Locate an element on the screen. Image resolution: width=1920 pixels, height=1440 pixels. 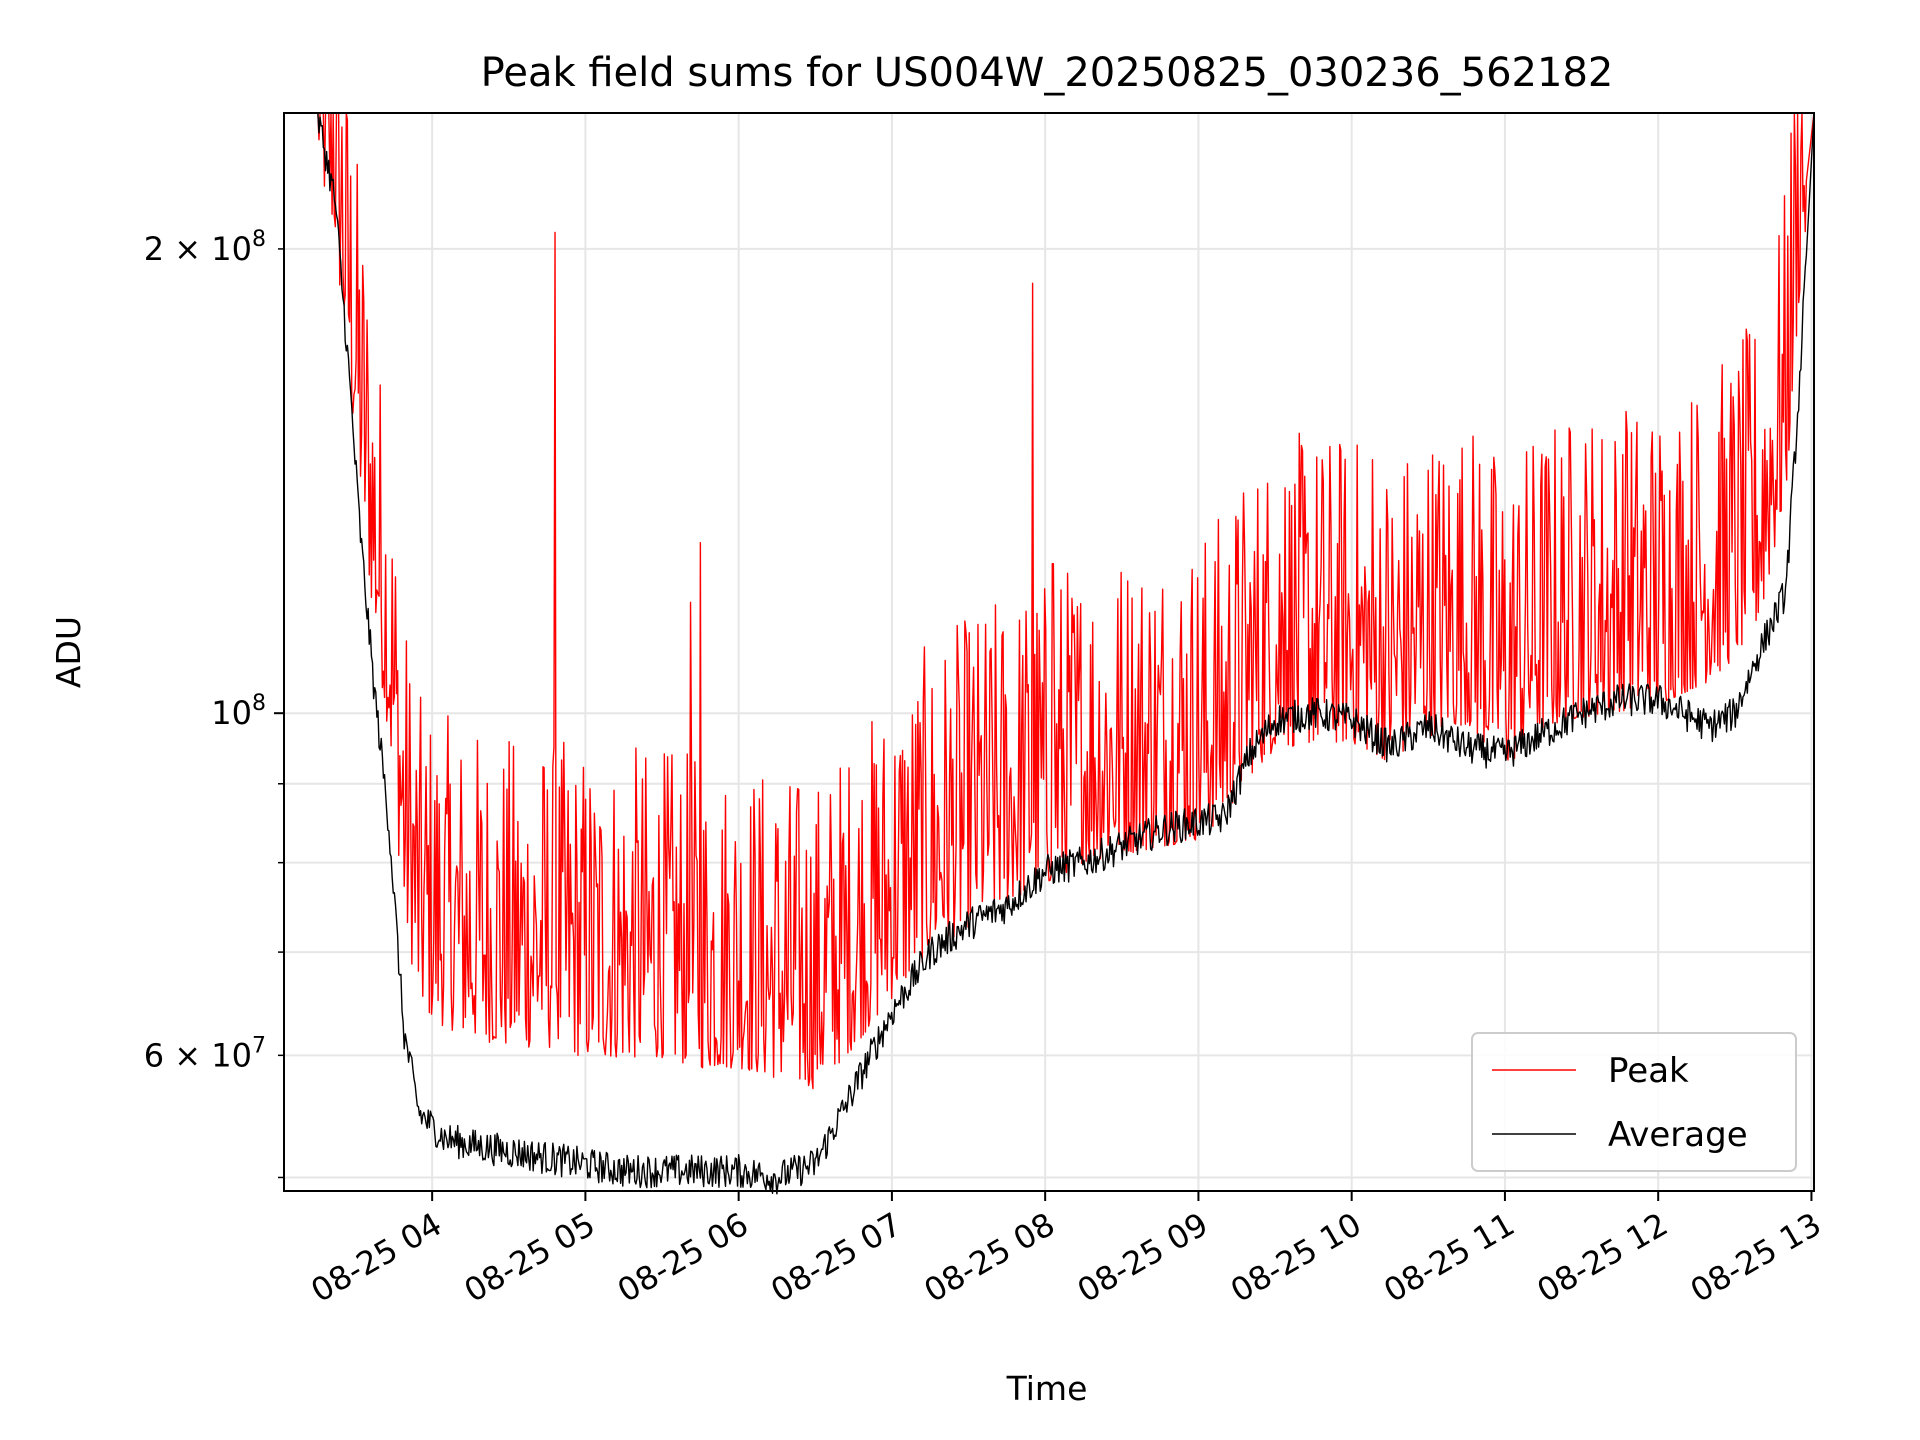
legend-box is located at coordinates (1634, 1102).